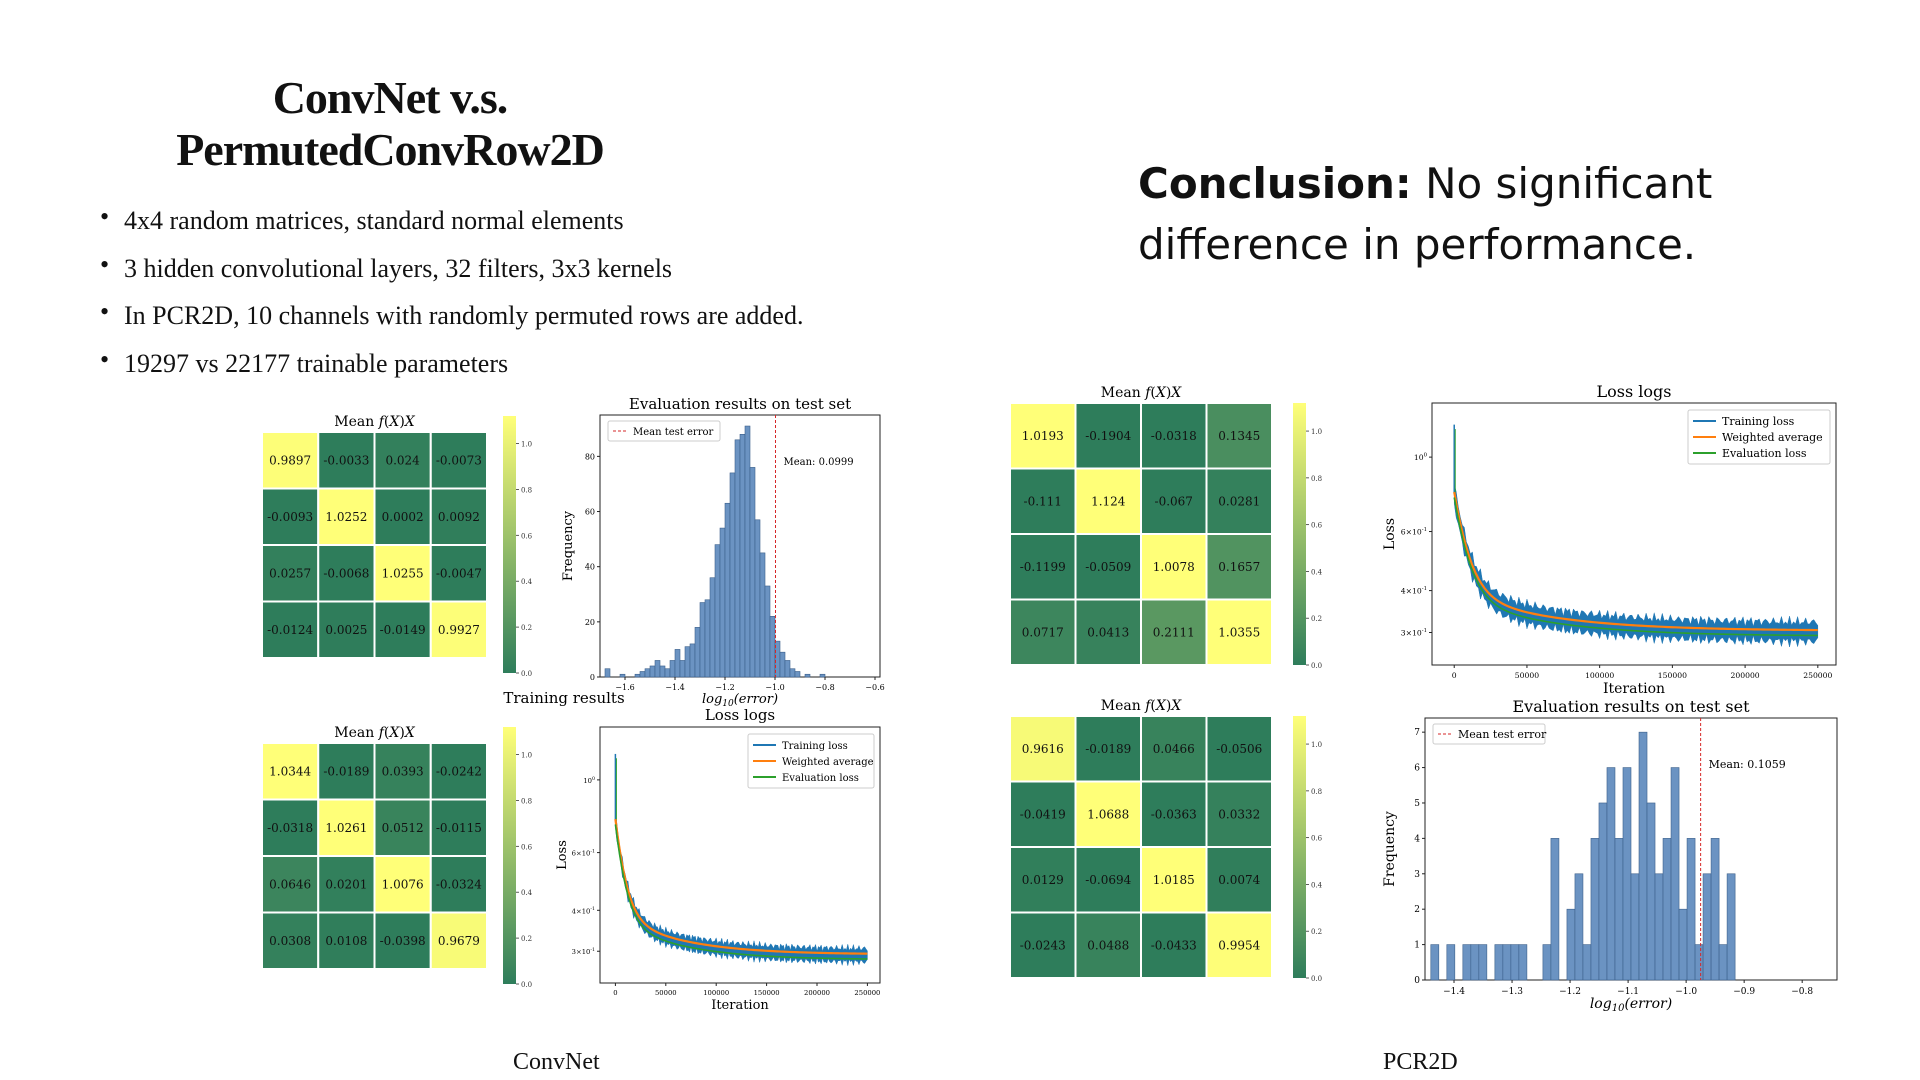 This screenshot has width=1920, height=1080. I want to click on series-weighted-average, so click(741, 886).